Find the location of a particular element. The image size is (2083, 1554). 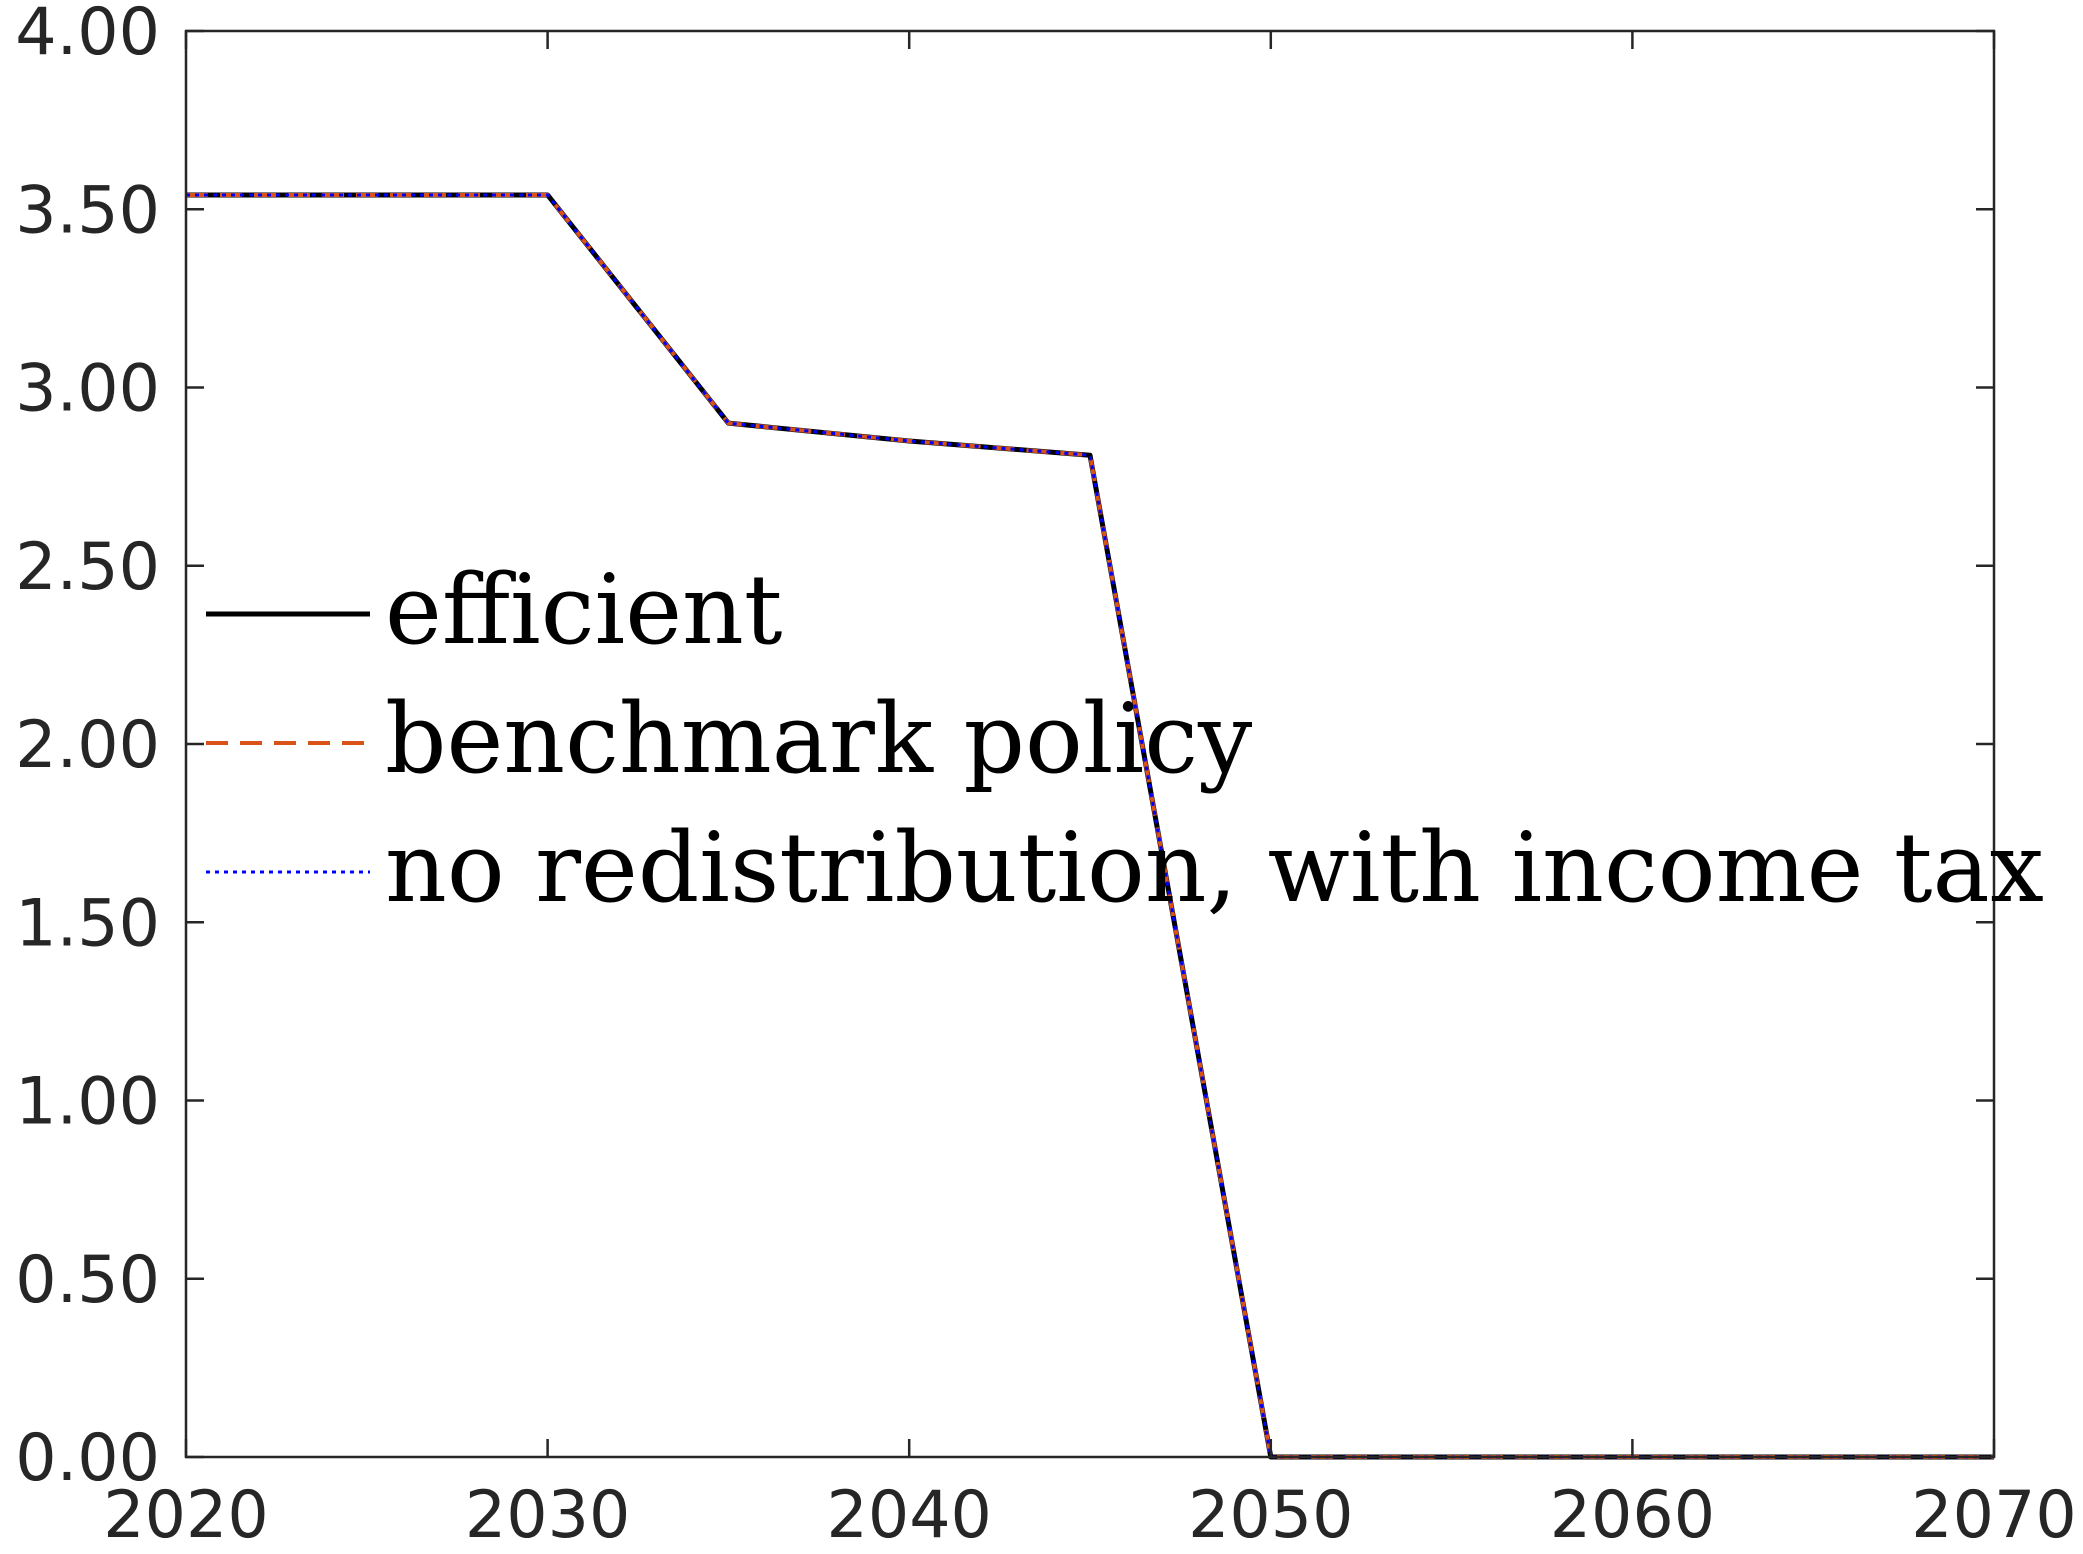

y-tick-label: 2.00 is located at coordinates (87, 745).